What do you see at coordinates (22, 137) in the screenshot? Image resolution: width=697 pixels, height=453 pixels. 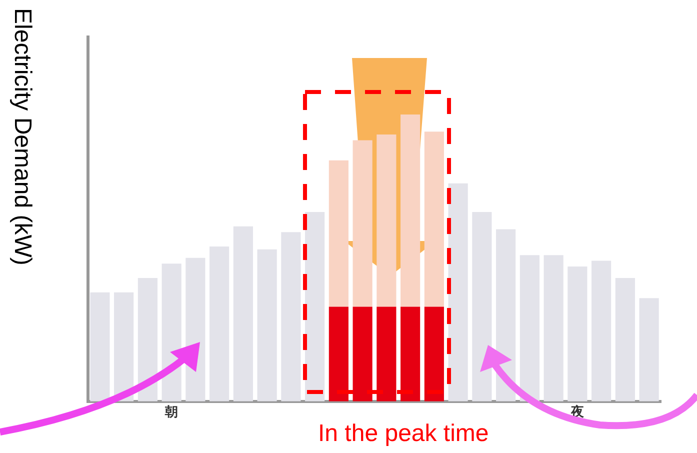 I see `y-axis-title: Electricity Demand (kW)` at bounding box center [22, 137].